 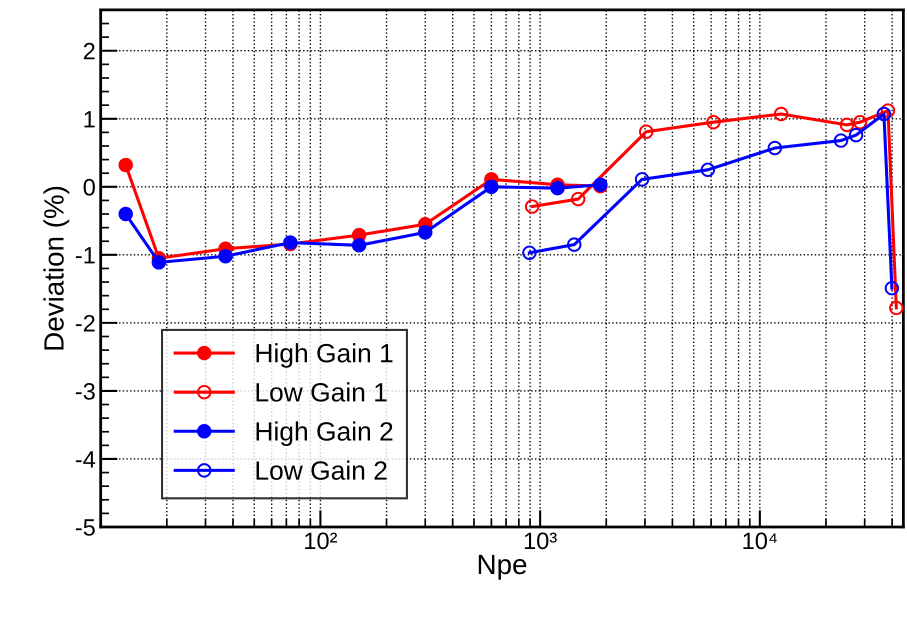 I want to click on y-tick-label: 0, so click(x=89, y=187).